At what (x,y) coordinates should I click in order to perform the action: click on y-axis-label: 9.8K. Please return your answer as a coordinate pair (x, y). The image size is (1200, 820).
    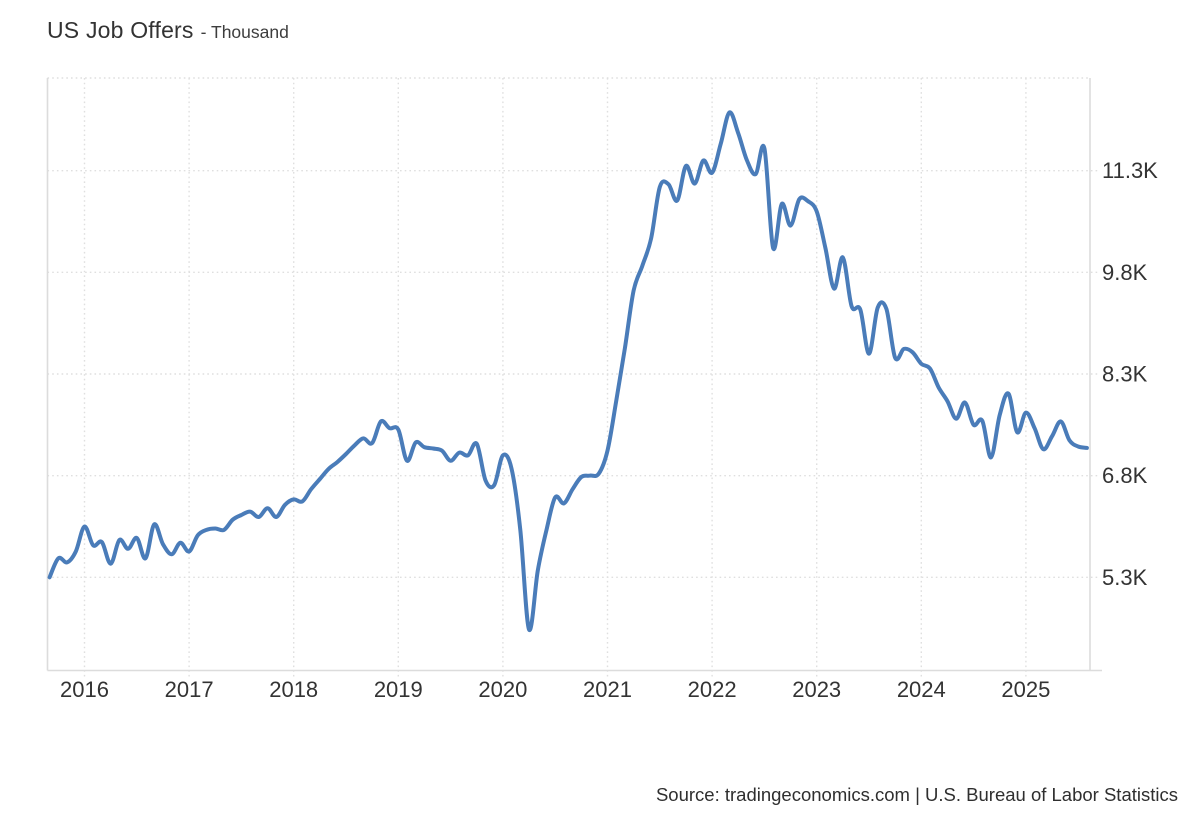
    Looking at the image, I should click on (1125, 272).